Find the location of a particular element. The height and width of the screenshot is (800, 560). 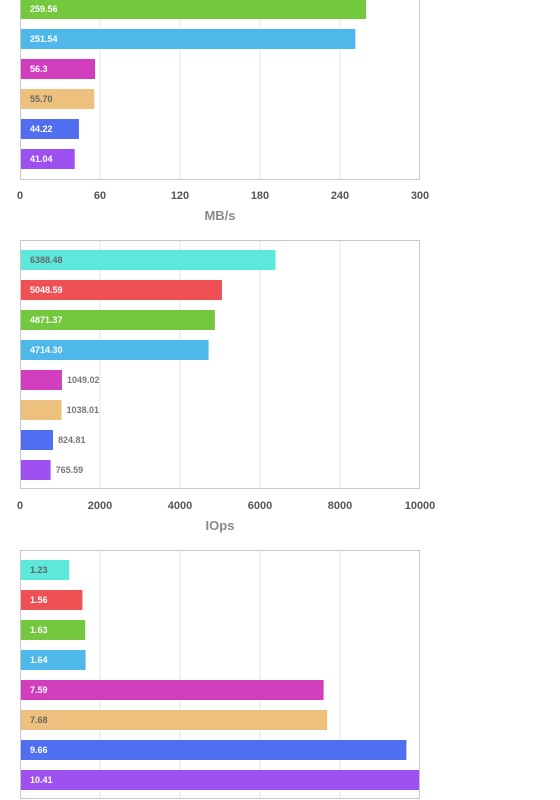

bar-value-label: 9.66 is located at coordinates (39, 750).